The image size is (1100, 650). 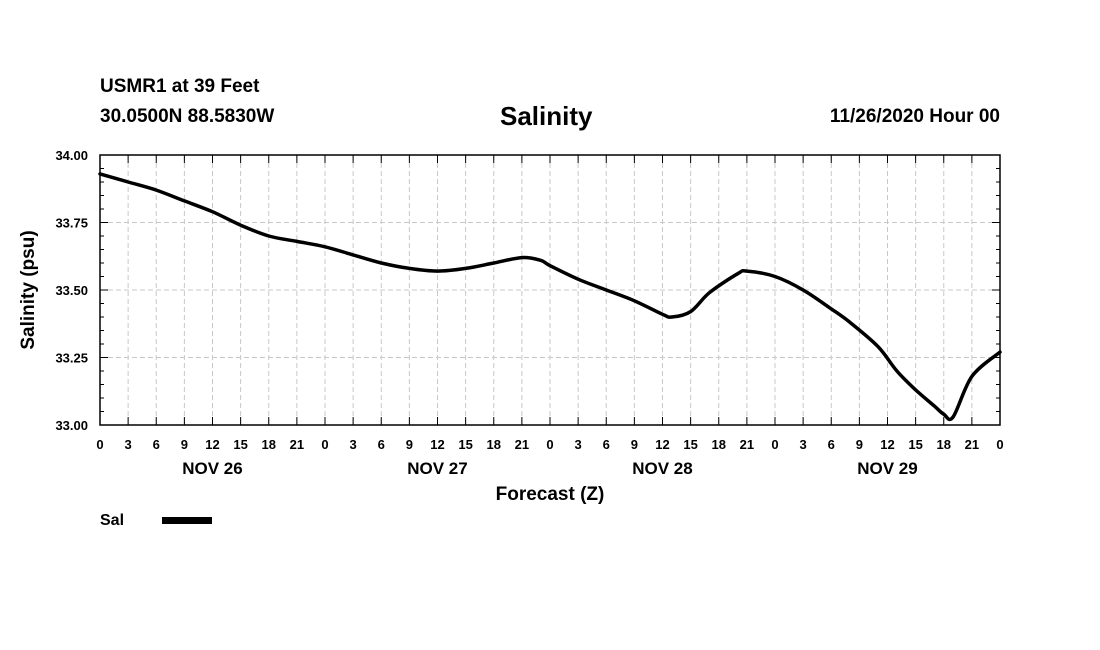 I want to click on y-tick-labels: 33.00 33.25 33.50 33.75 34.00, so click(x=71, y=290).